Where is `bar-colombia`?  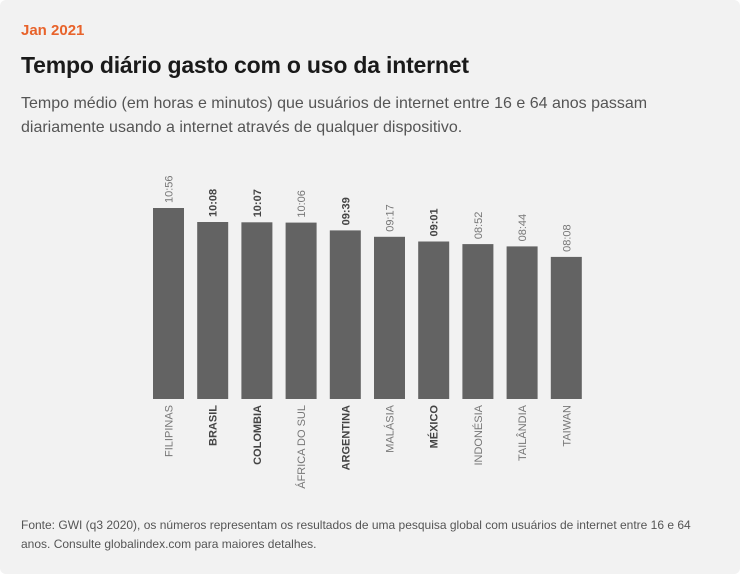 bar-colombia is located at coordinates (257, 310).